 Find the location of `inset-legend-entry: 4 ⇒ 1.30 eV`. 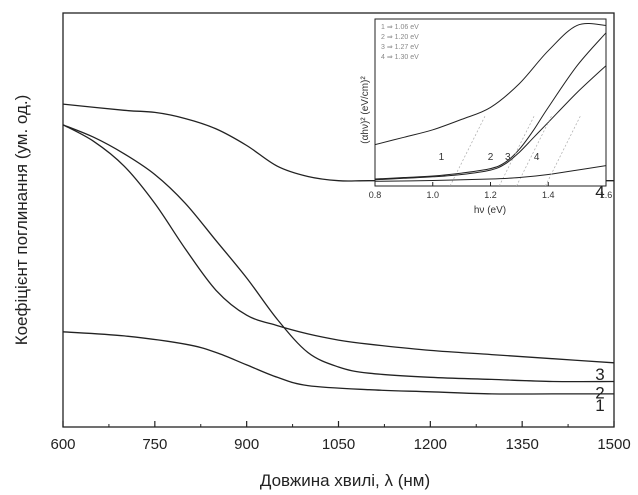

inset-legend-entry: 4 ⇒ 1.30 eV is located at coordinates (400, 57).